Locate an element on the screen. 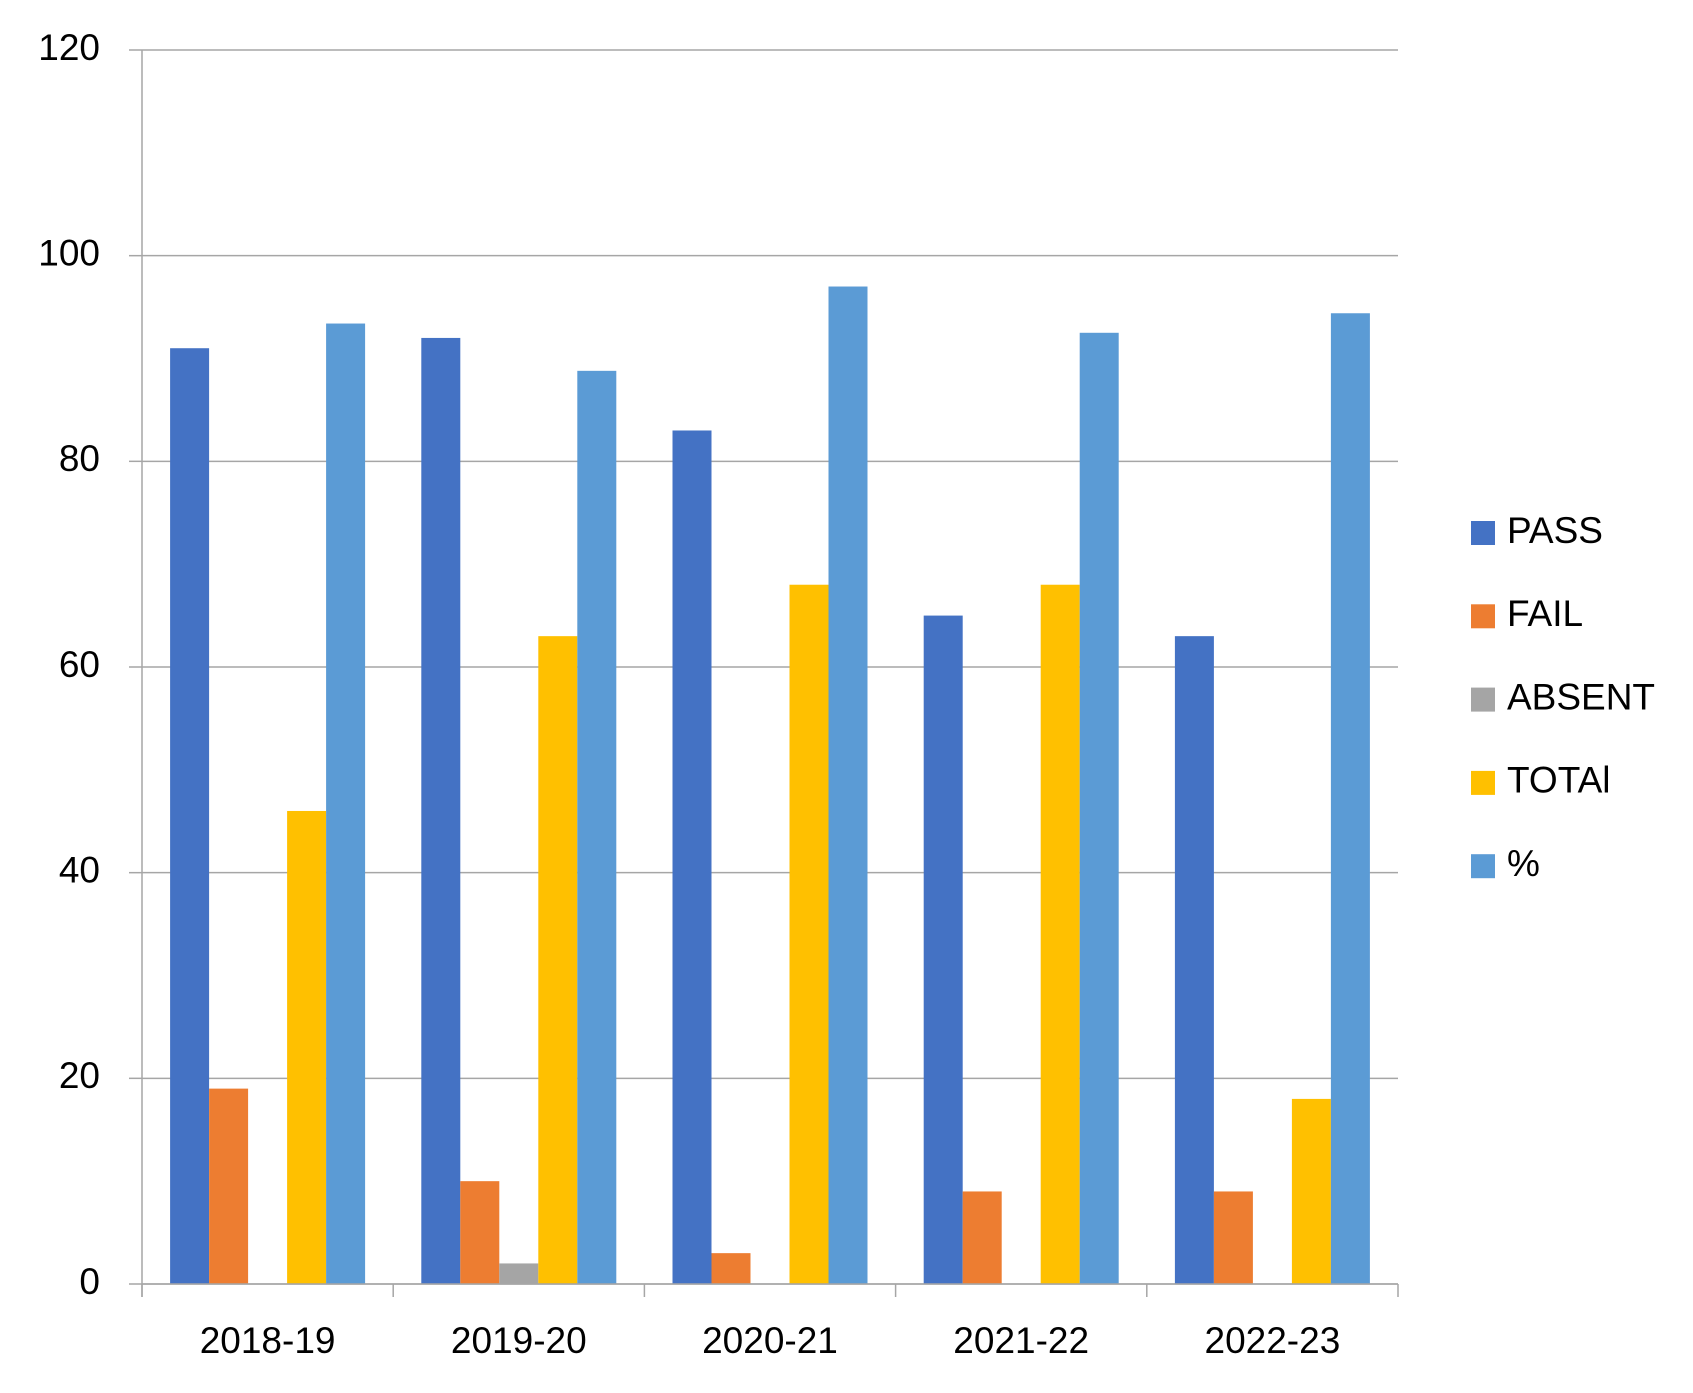 This screenshot has height=1393, width=1693. y-tick-label: 100 is located at coordinates (69, 252).